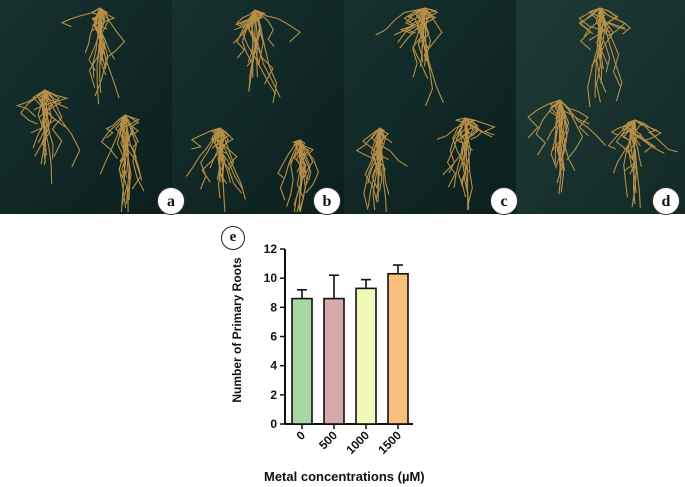 Image resolution: width=685 pixels, height=487 pixels. Describe the element at coordinates (327, 201) in the screenshot. I see `panel-label-b: b` at that location.